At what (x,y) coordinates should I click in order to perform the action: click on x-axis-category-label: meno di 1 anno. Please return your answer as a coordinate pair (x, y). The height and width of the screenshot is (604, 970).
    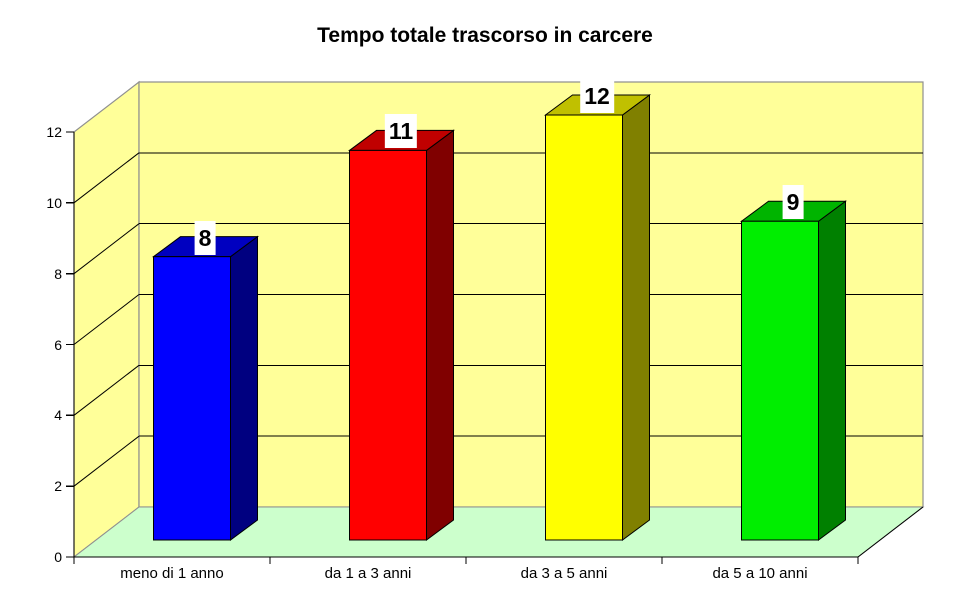
    Looking at the image, I should click on (172, 573).